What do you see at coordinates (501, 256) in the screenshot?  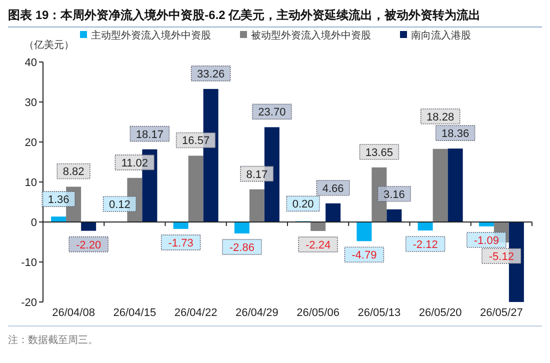 I see `data-label: -5.12` at bounding box center [501, 256].